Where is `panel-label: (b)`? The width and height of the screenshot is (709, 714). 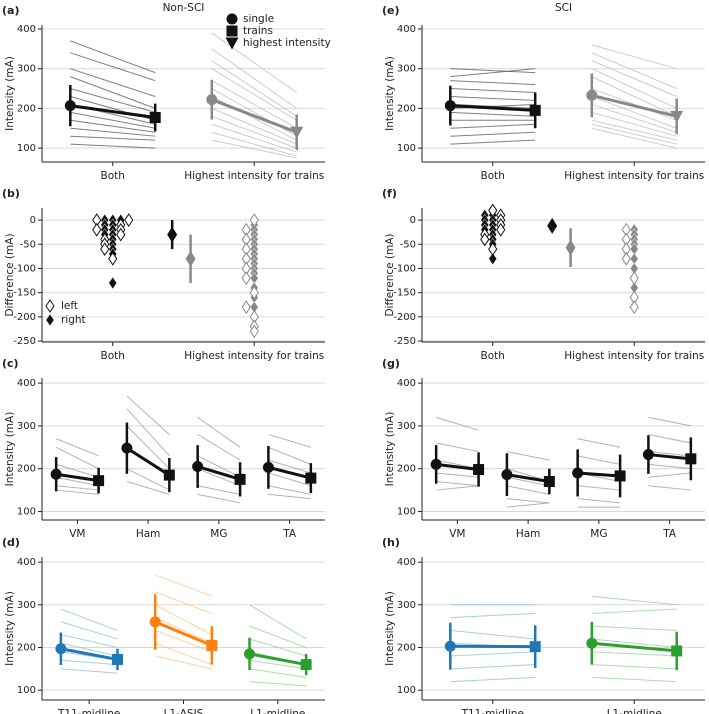
panel-label: (b) is located at coordinates (11, 193).